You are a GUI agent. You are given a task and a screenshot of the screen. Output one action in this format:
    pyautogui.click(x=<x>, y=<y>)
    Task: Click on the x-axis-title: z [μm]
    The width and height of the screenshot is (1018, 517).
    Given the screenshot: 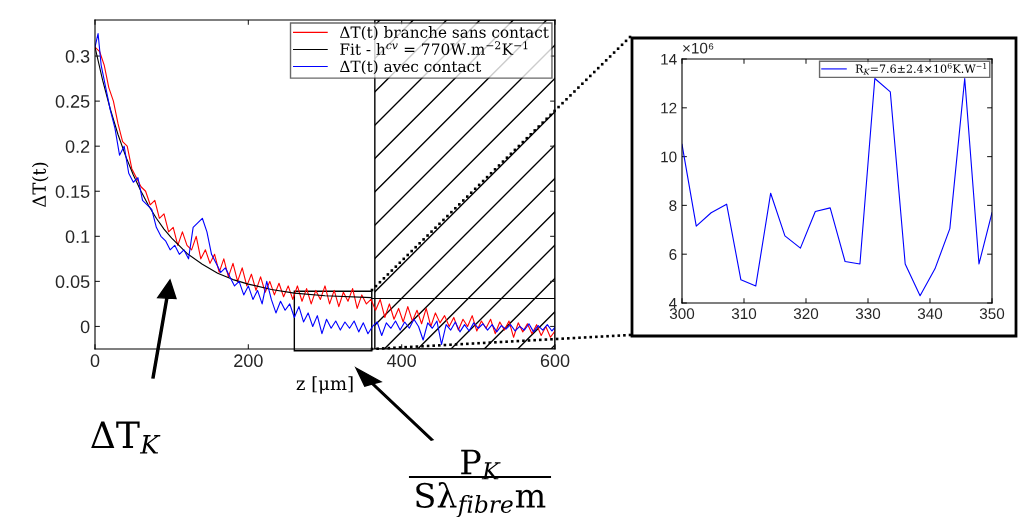 What is the action you would take?
    pyautogui.click(x=324, y=385)
    